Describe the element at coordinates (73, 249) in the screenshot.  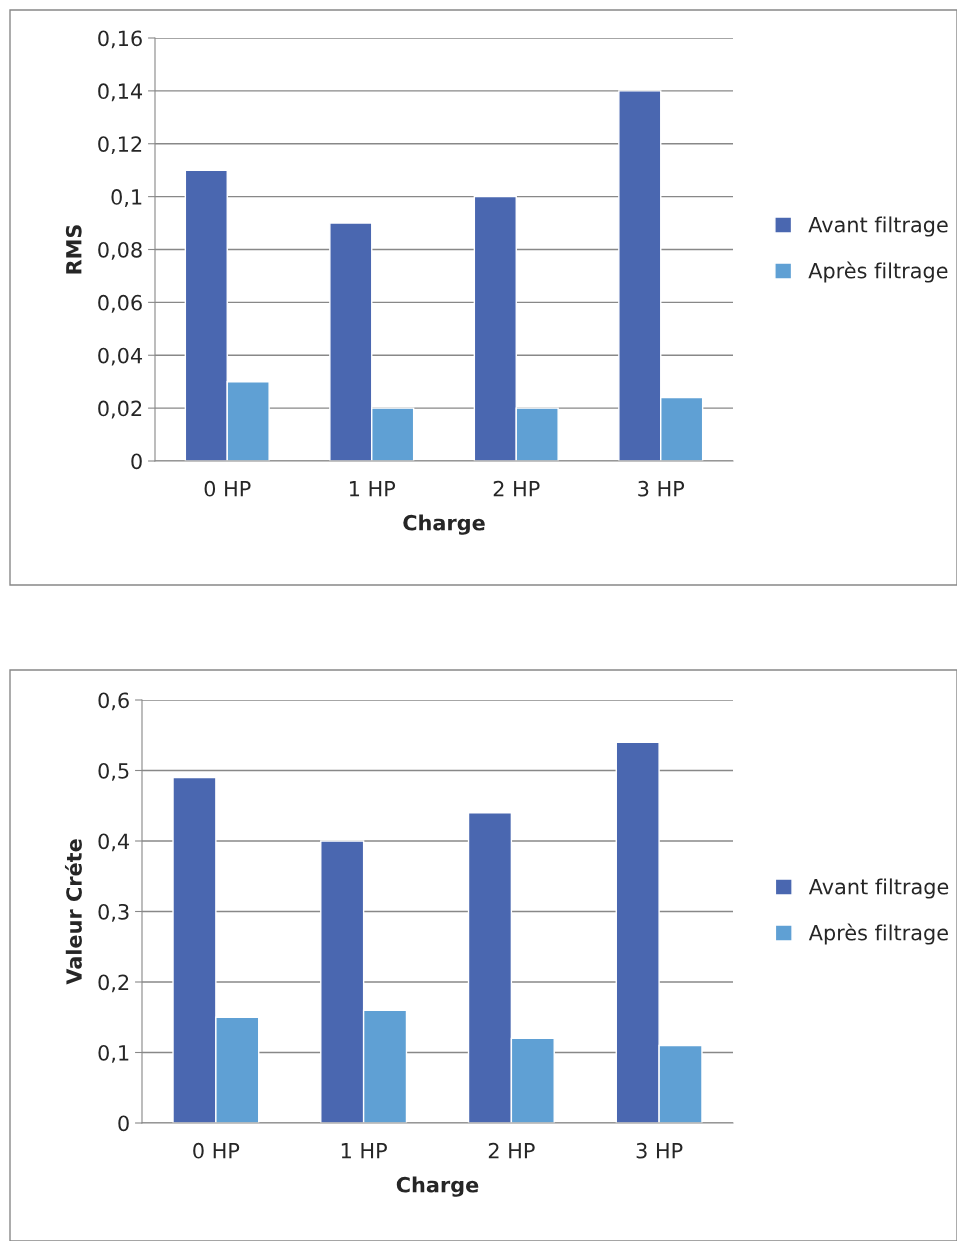
I see `y-axis-title: RMS` at that location.